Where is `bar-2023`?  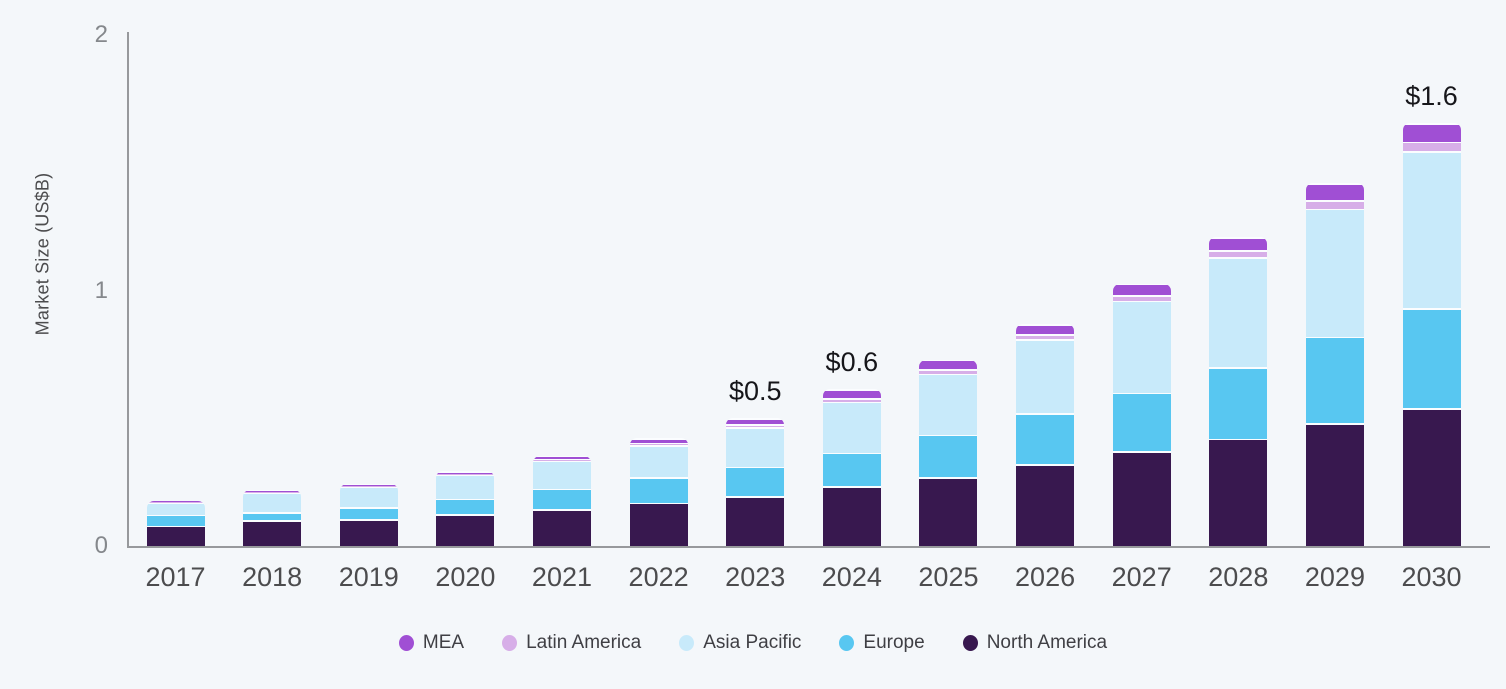 bar-2023 is located at coordinates (755, 482).